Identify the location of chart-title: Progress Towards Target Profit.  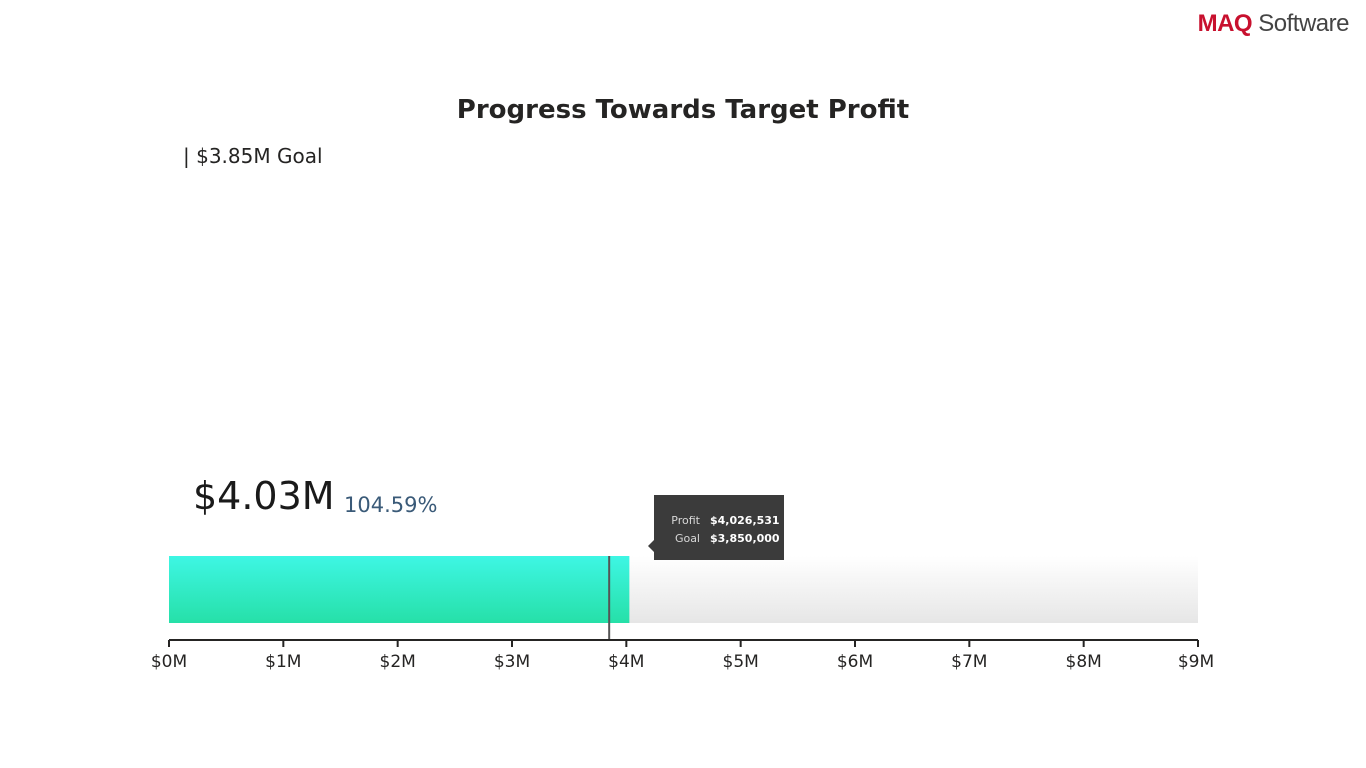
(683, 110).